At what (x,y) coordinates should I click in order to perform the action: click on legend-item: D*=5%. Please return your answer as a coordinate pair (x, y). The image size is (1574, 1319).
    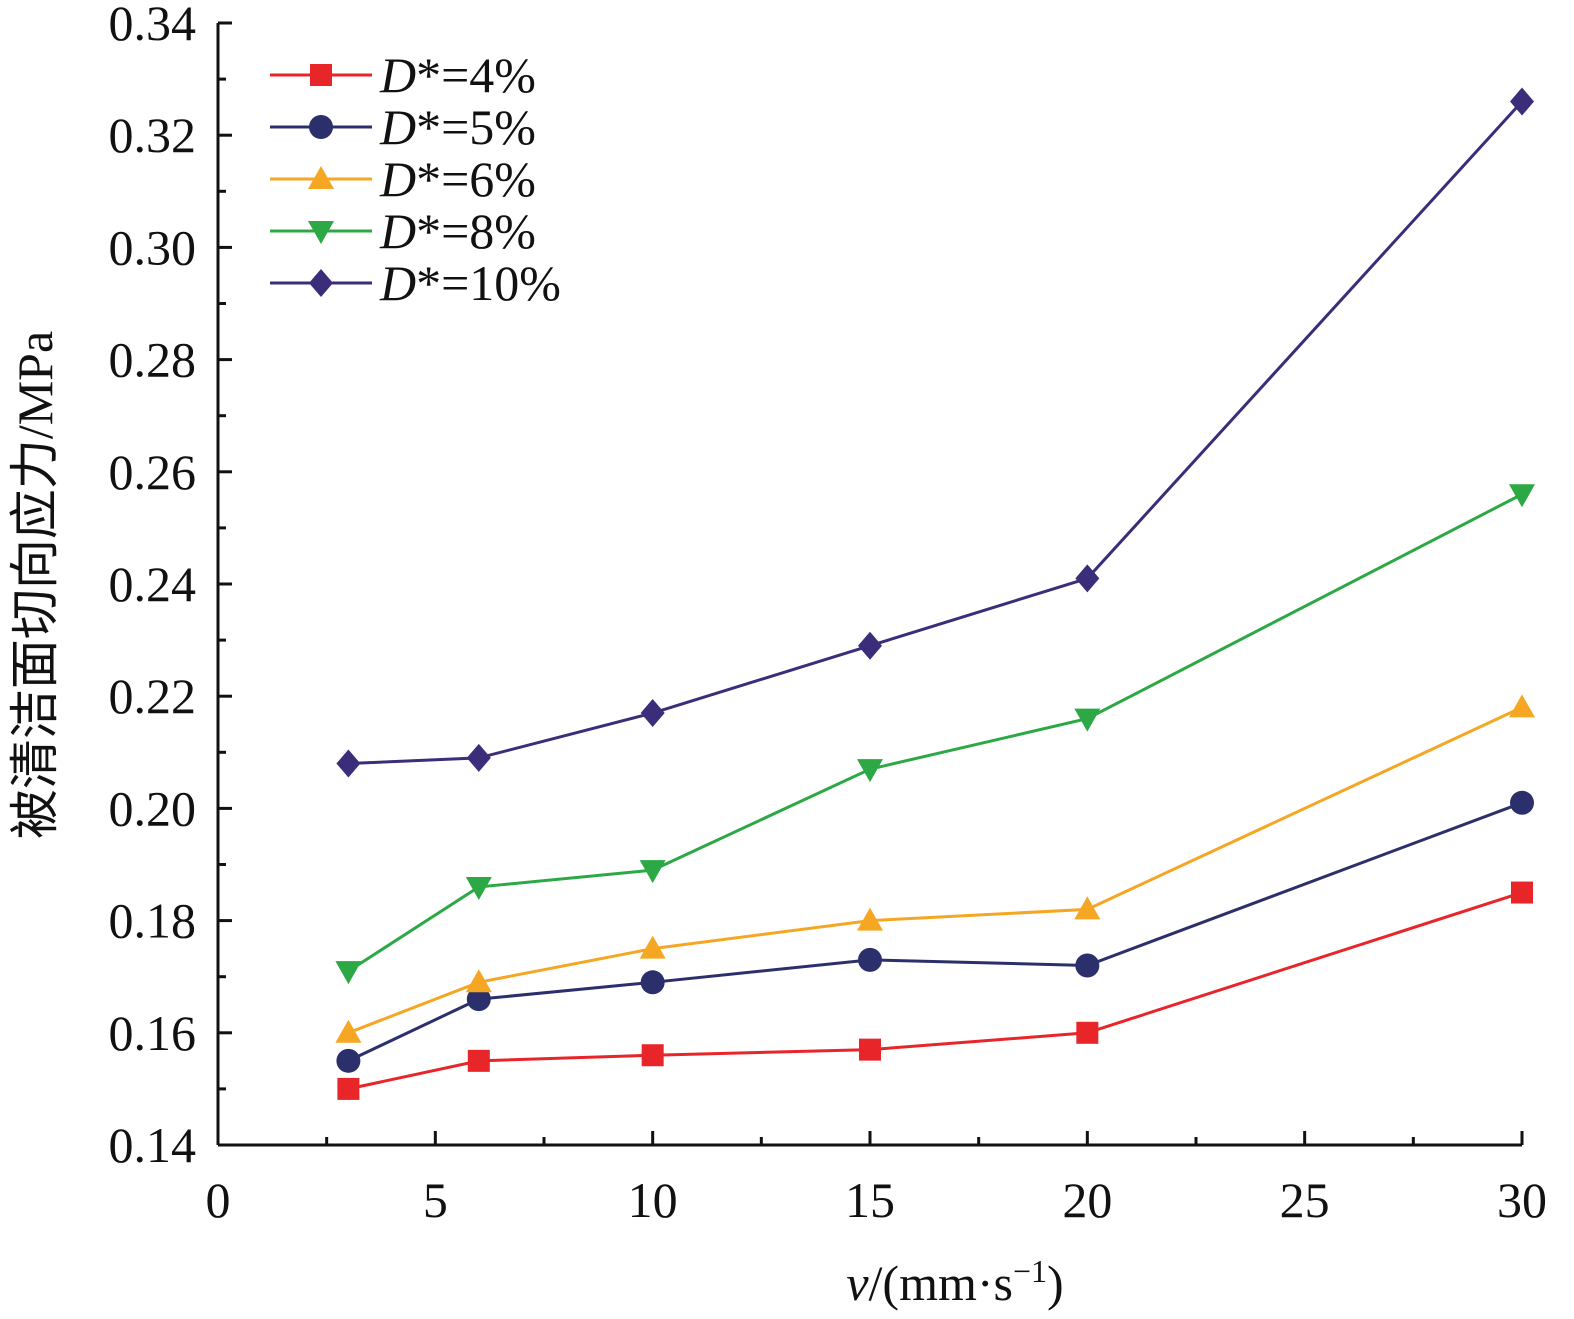
    Looking at the image, I should click on (403, 127).